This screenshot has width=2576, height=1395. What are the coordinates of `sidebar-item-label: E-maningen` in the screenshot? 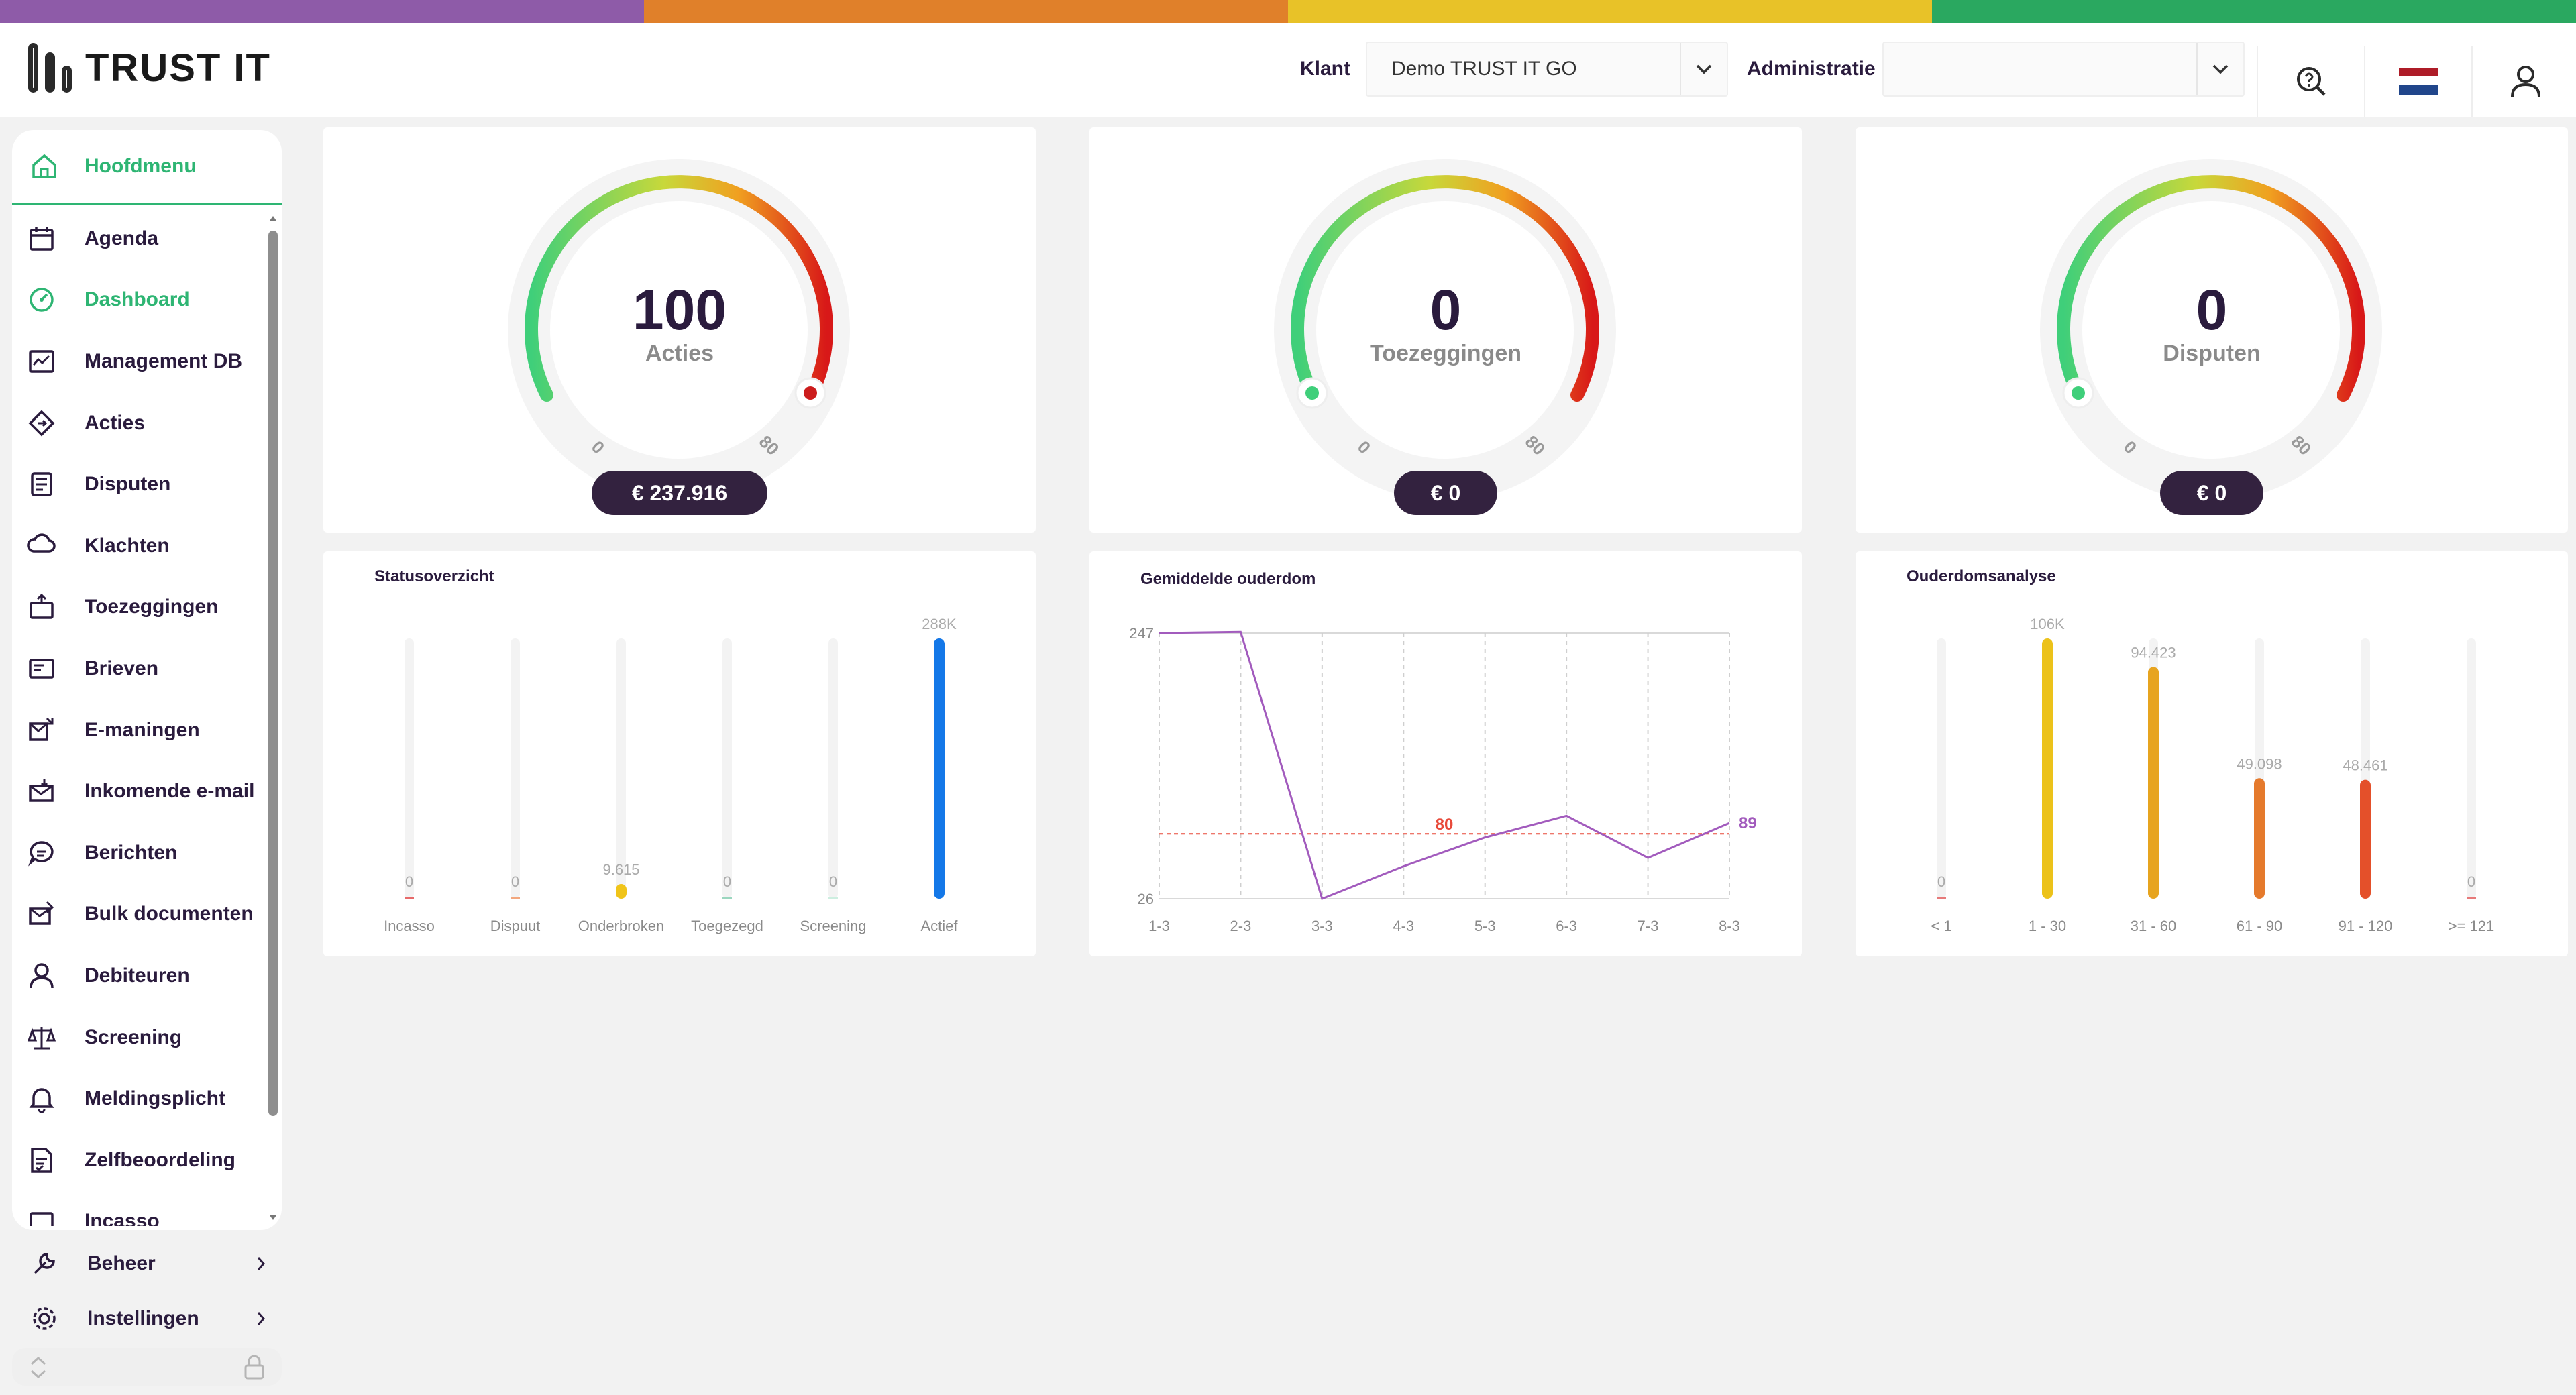 It's located at (142, 729).